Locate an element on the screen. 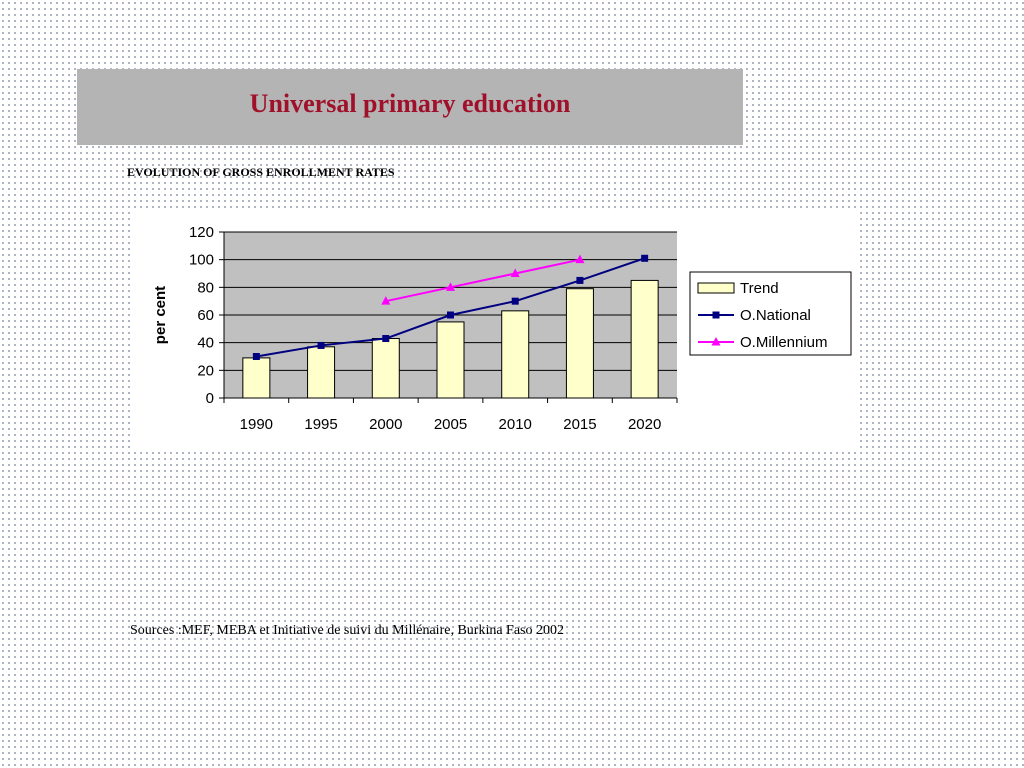 The width and height of the screenshot is (1024, 768). title-banner: Universal primary education is located at coordinates (410, 107).